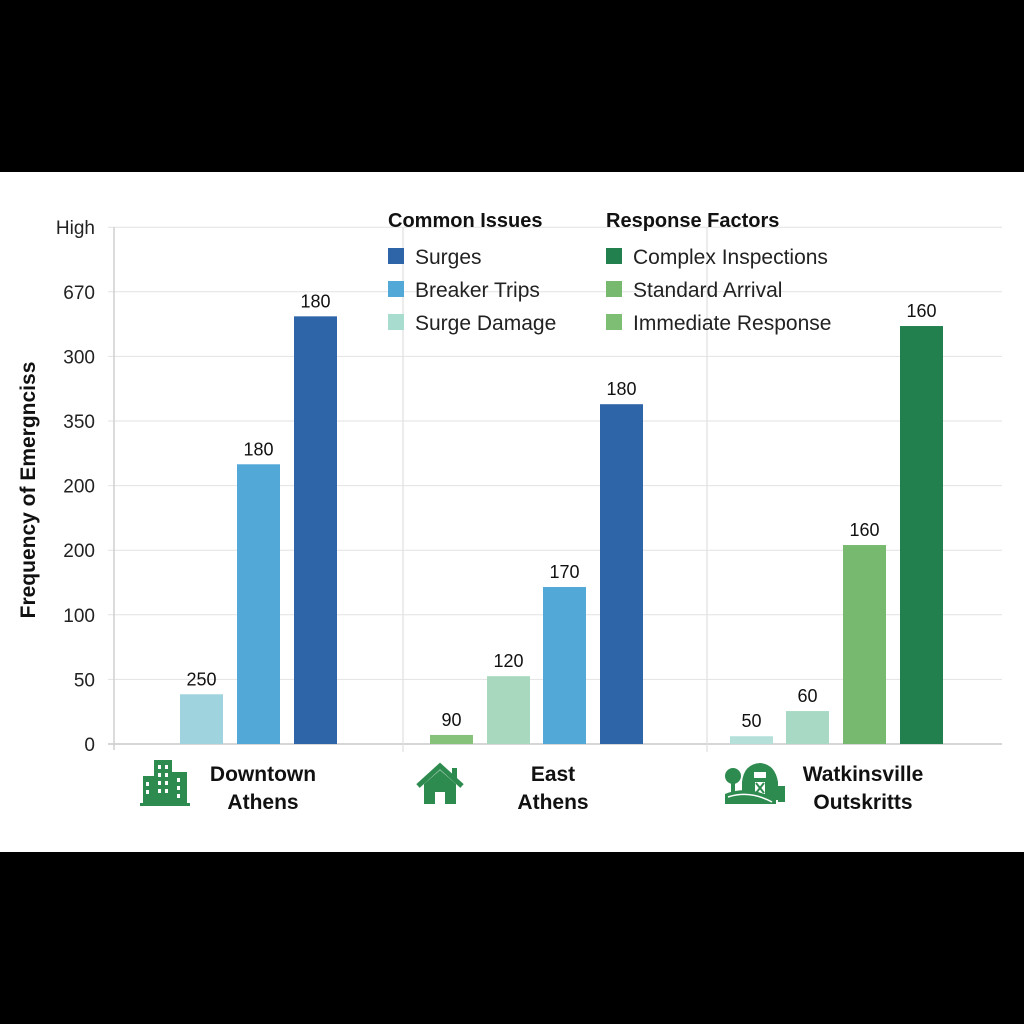  What do you see at coordinates (807, 696) in the screenshot?
I see `bar-data-label: 60` at bounding box center [807, 696].